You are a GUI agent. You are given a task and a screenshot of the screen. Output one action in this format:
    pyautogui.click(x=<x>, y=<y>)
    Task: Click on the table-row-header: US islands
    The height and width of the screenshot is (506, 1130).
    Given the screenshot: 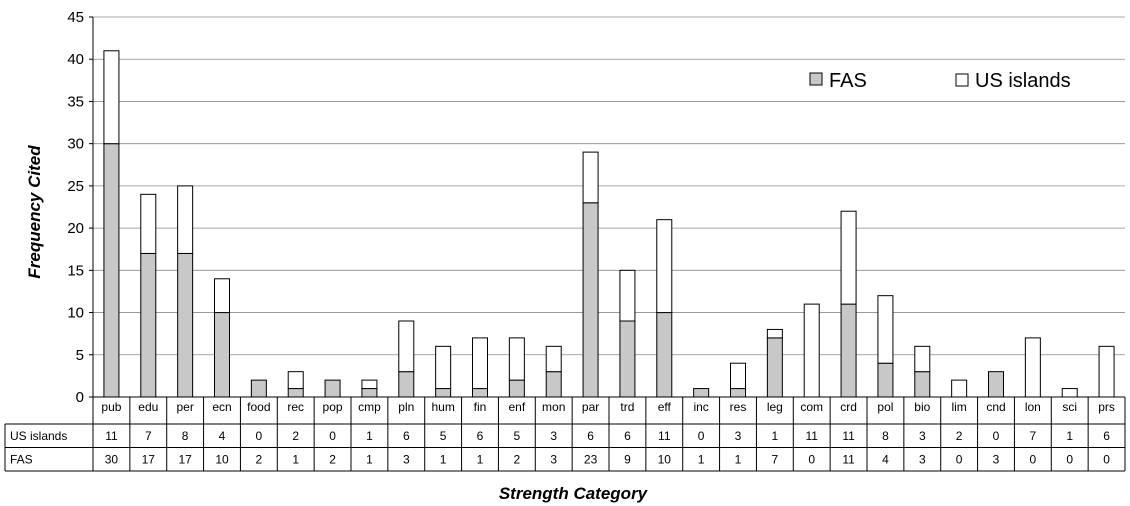 What is the action you would take?
    pyautogui.click(x=38, y=436)
    